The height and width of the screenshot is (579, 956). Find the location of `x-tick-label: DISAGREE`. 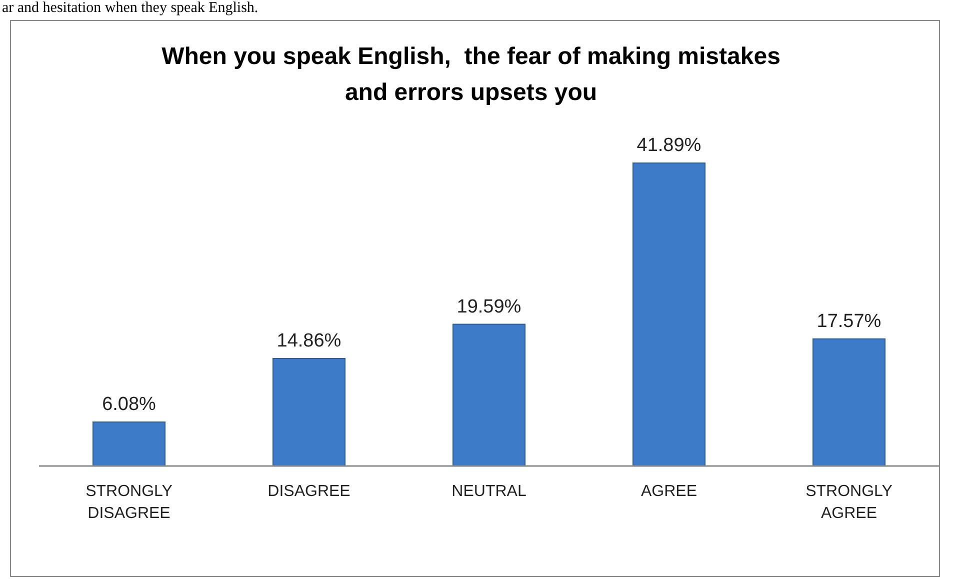

x-tick-label: DISAGREE is located at coordinates (309, 491).